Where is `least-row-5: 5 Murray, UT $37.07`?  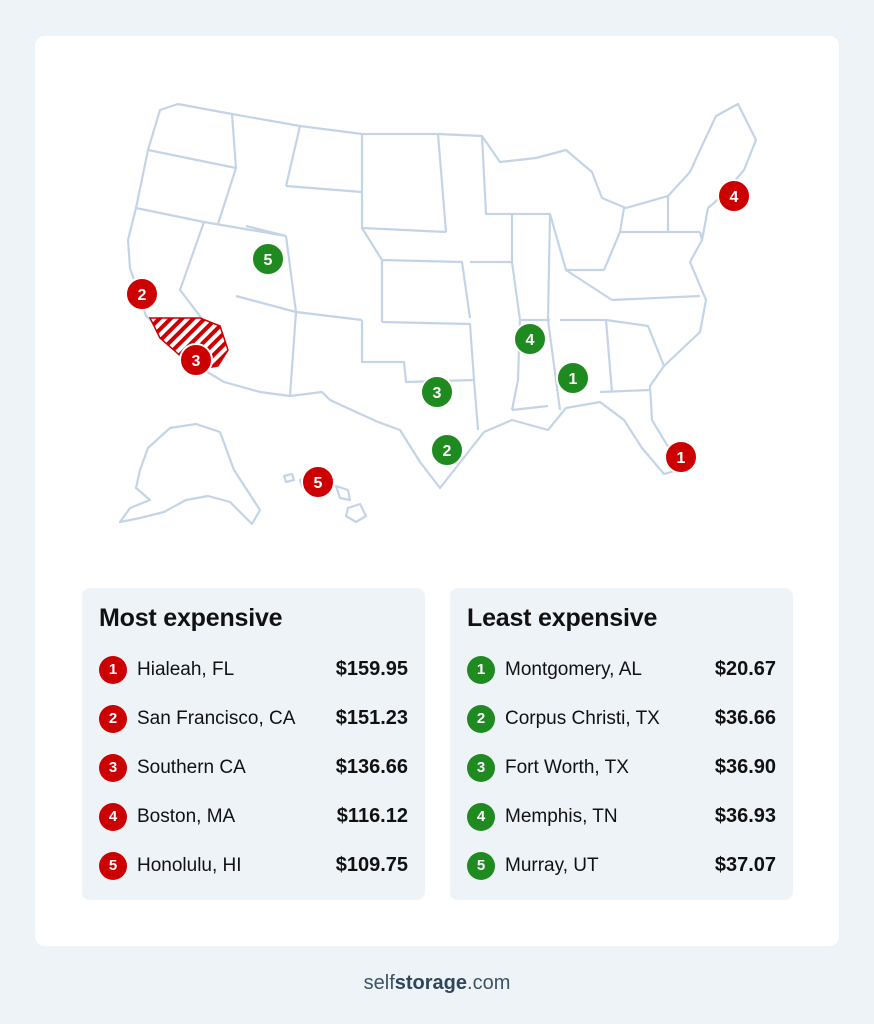
least-row-5: 5 Murray, UT $37.07 is located at coordinates (621, 866).